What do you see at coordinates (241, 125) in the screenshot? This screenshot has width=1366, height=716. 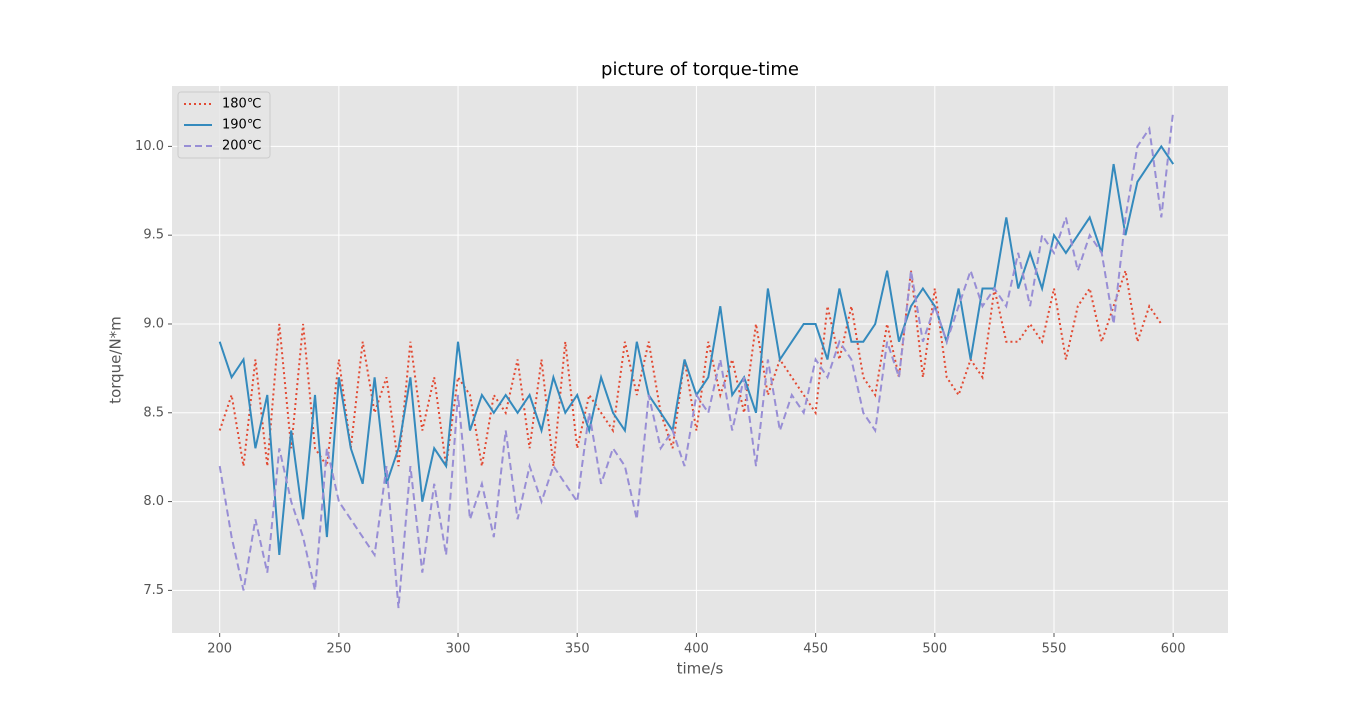 I see `legend-label: 190℃` at bounding box center [241, 125].